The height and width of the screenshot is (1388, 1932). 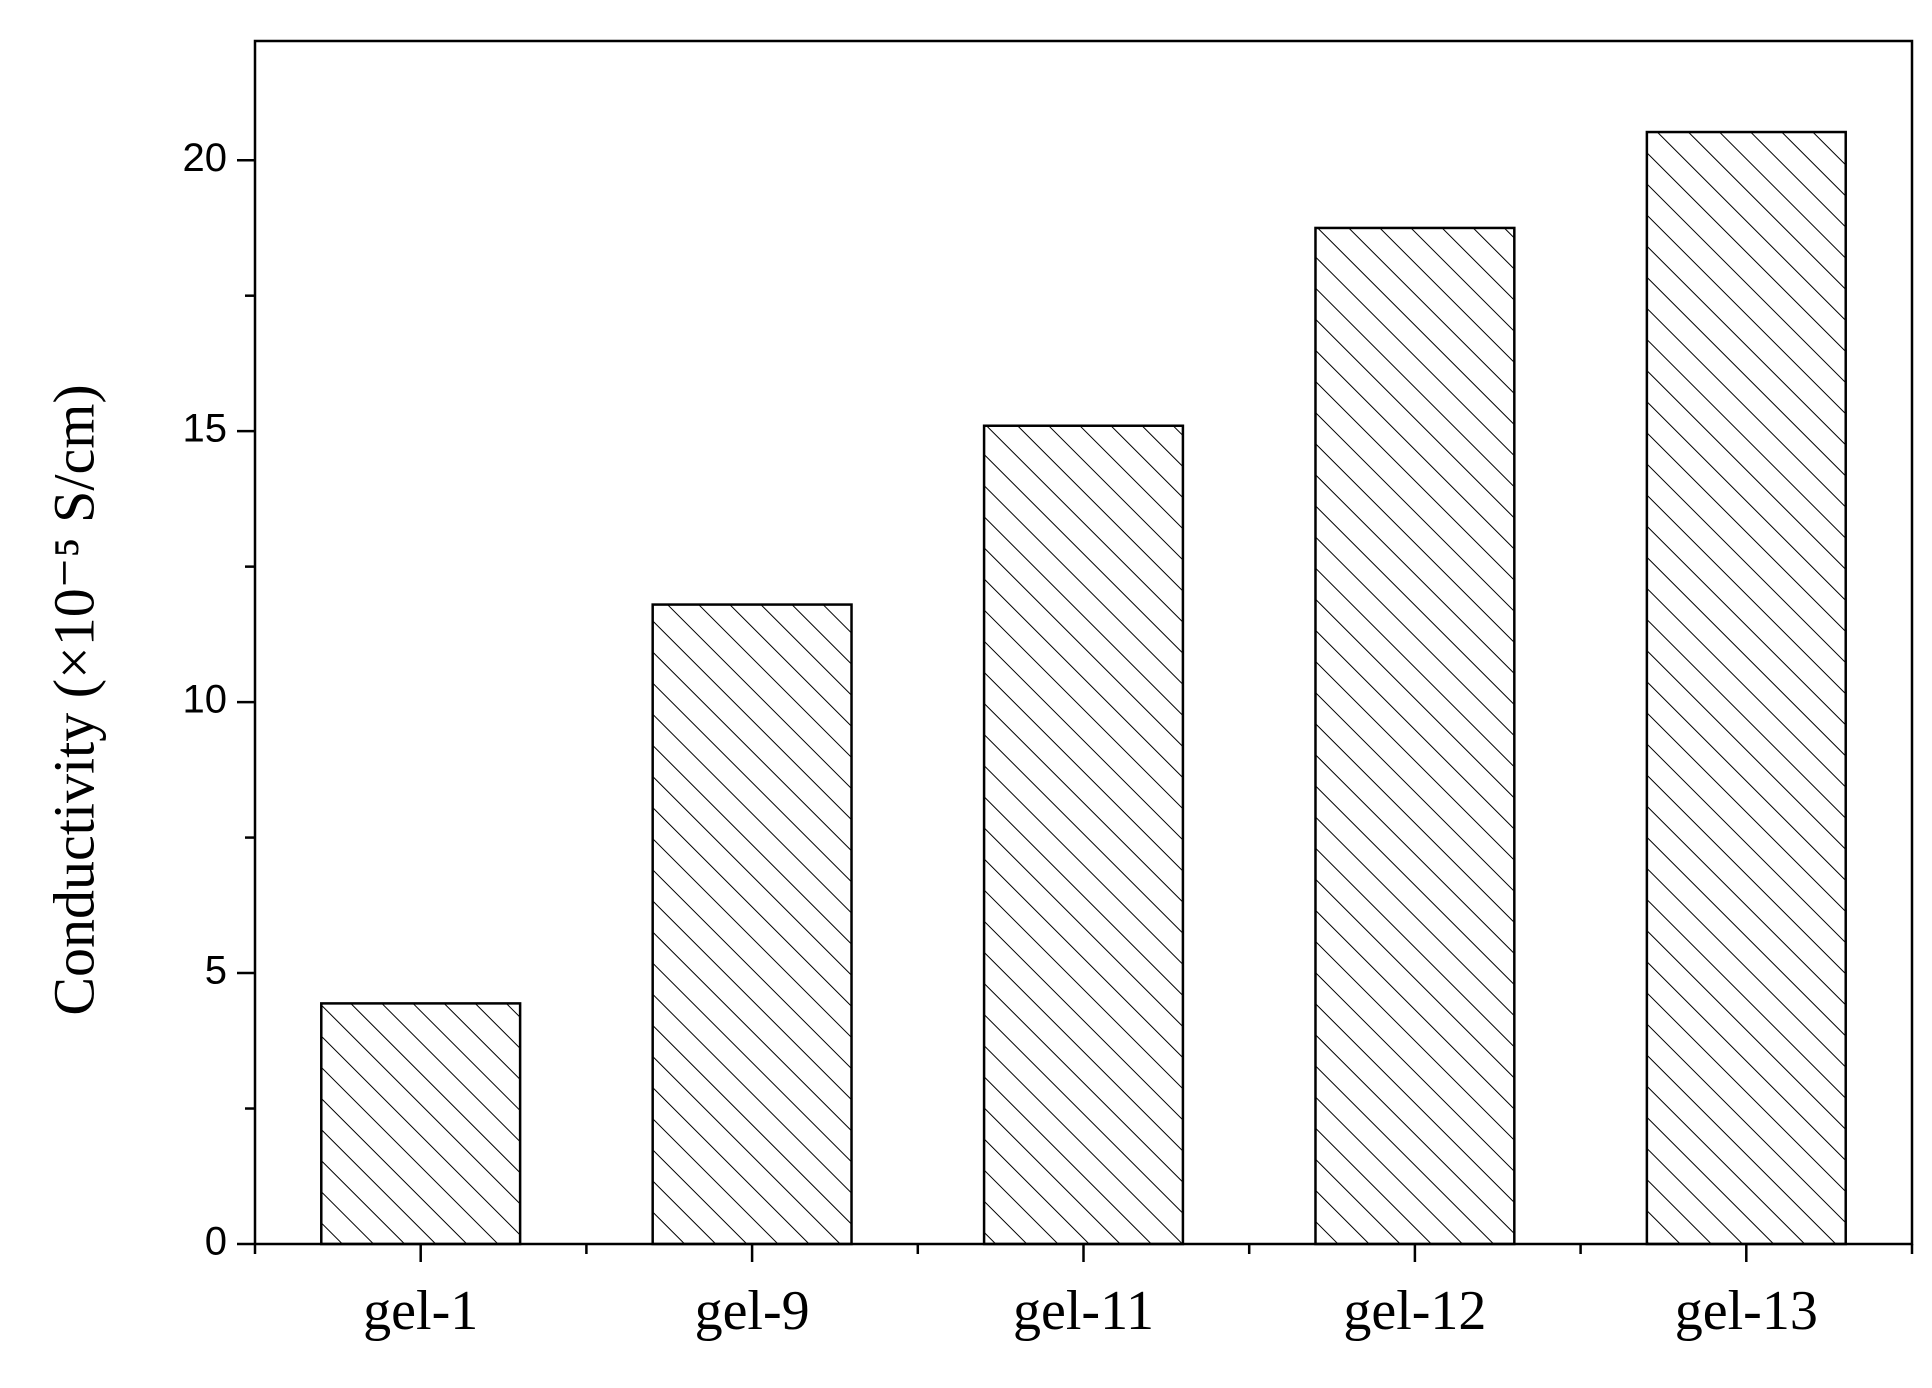 What do you see at coordinates (216, 1242) in the screenshot?
I see `y-tick-label: 0` at bounding box center [216, 1242].